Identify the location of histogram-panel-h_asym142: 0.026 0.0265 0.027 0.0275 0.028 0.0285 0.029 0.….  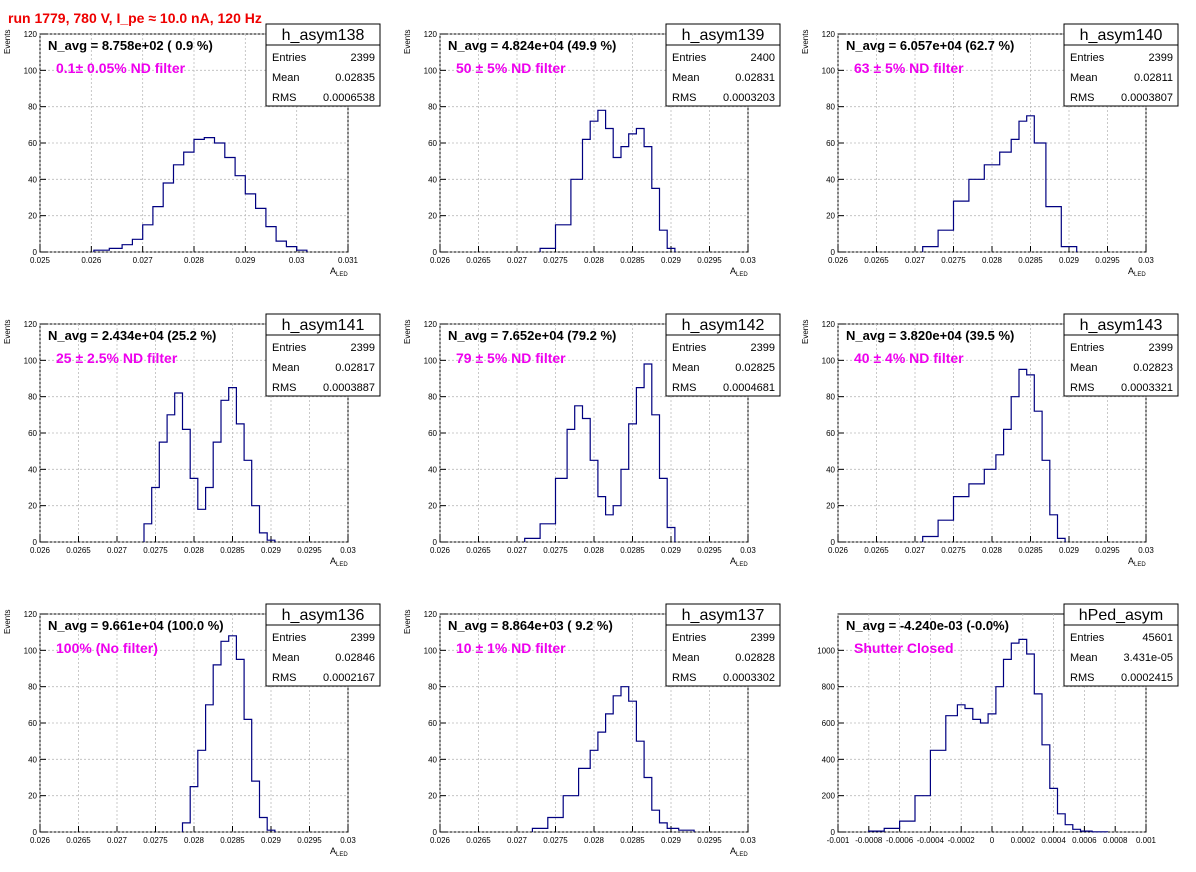
(592, 440).